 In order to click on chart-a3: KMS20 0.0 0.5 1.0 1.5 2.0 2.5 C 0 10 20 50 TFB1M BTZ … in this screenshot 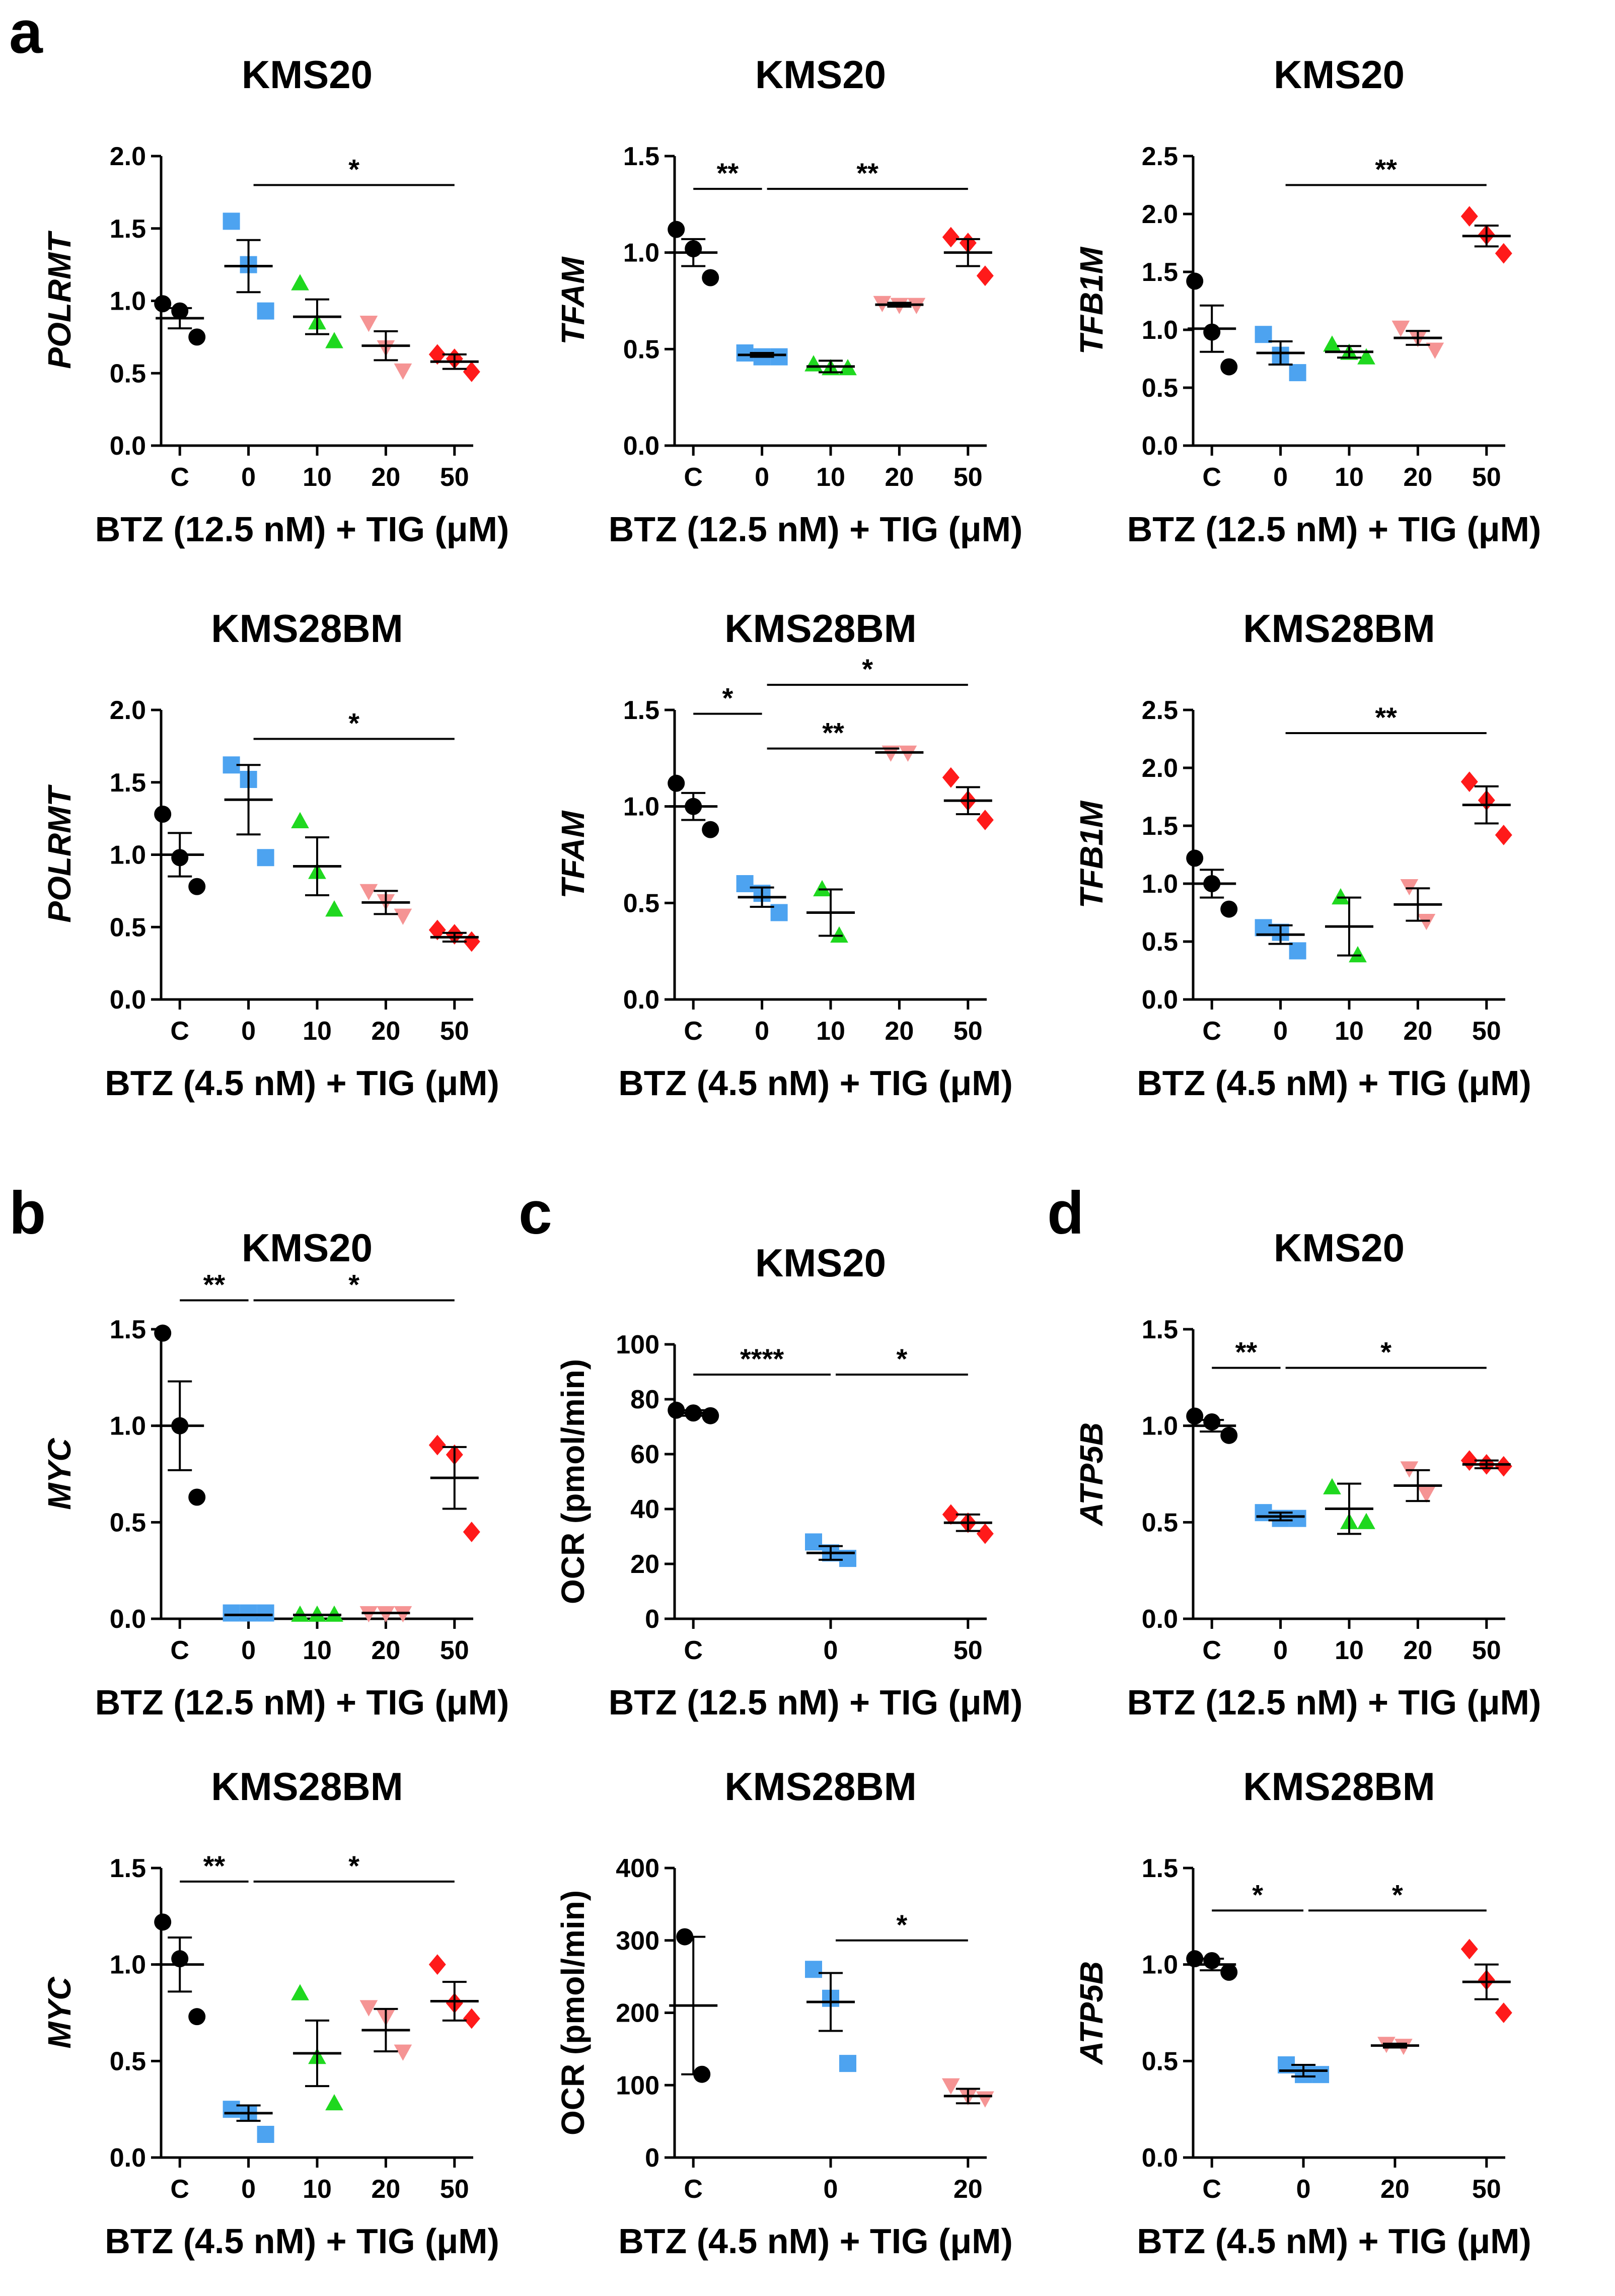, I will do `click(1307, 300)`.